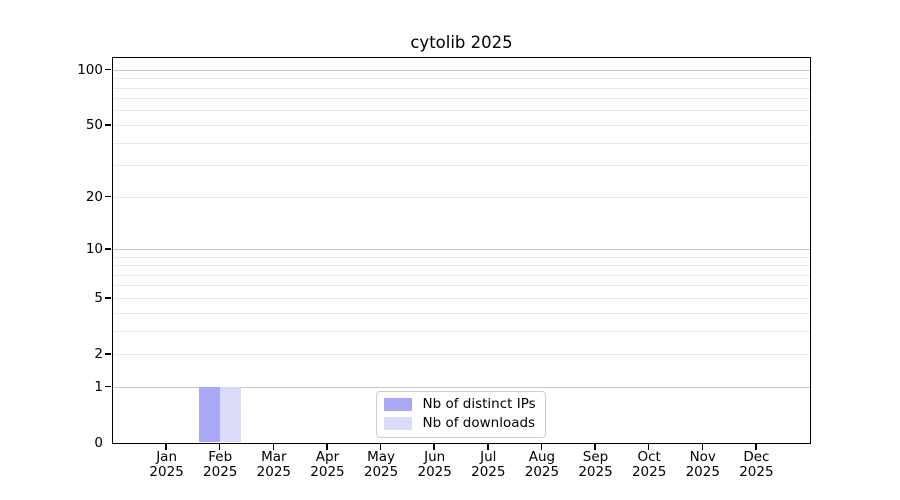 The height and width of the screenshot is (500, 900). What do you see at coordinates (542, 457) in the screenshot?
I see `x-tick-month: Aug` at bounding box center [542, 457].